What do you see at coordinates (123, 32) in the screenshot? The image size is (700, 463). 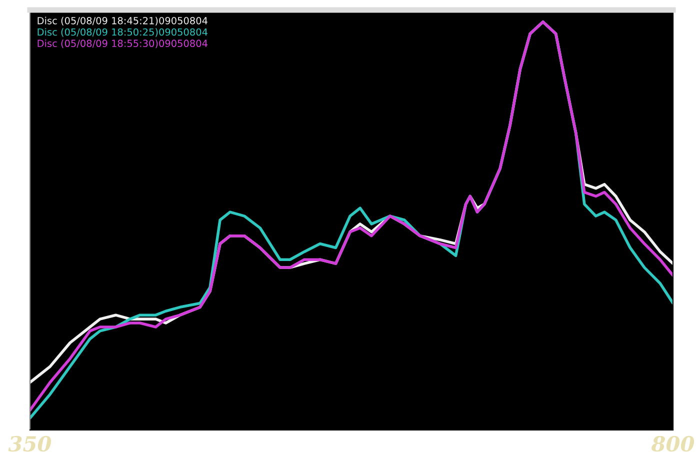 I see `text: Disc (05/08/09 18:50:25)09050804` at bounding box center [123, 32].